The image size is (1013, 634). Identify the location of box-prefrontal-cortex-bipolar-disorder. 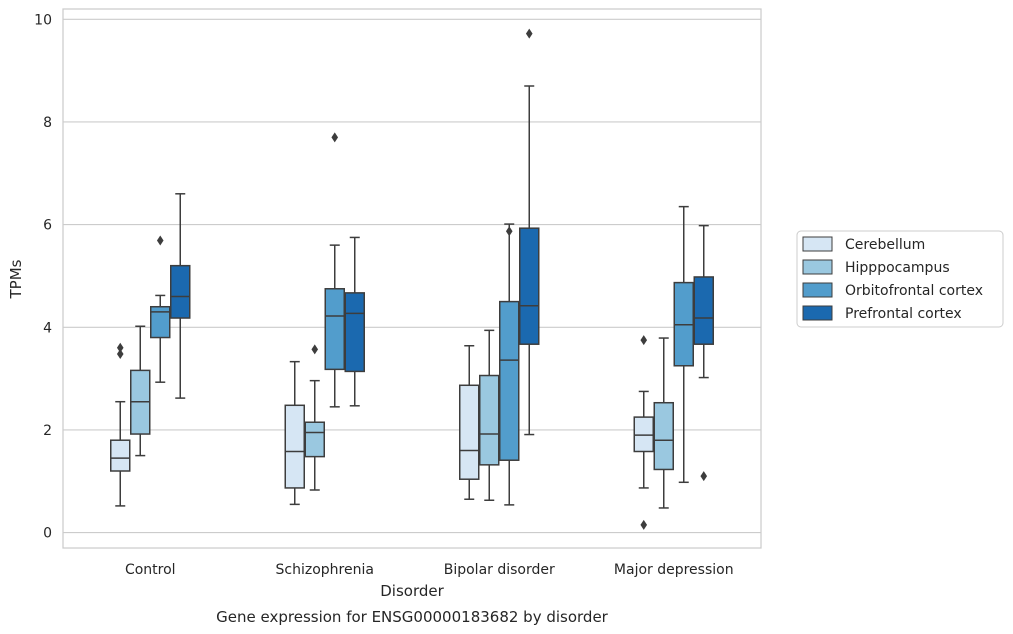
(529, 232).